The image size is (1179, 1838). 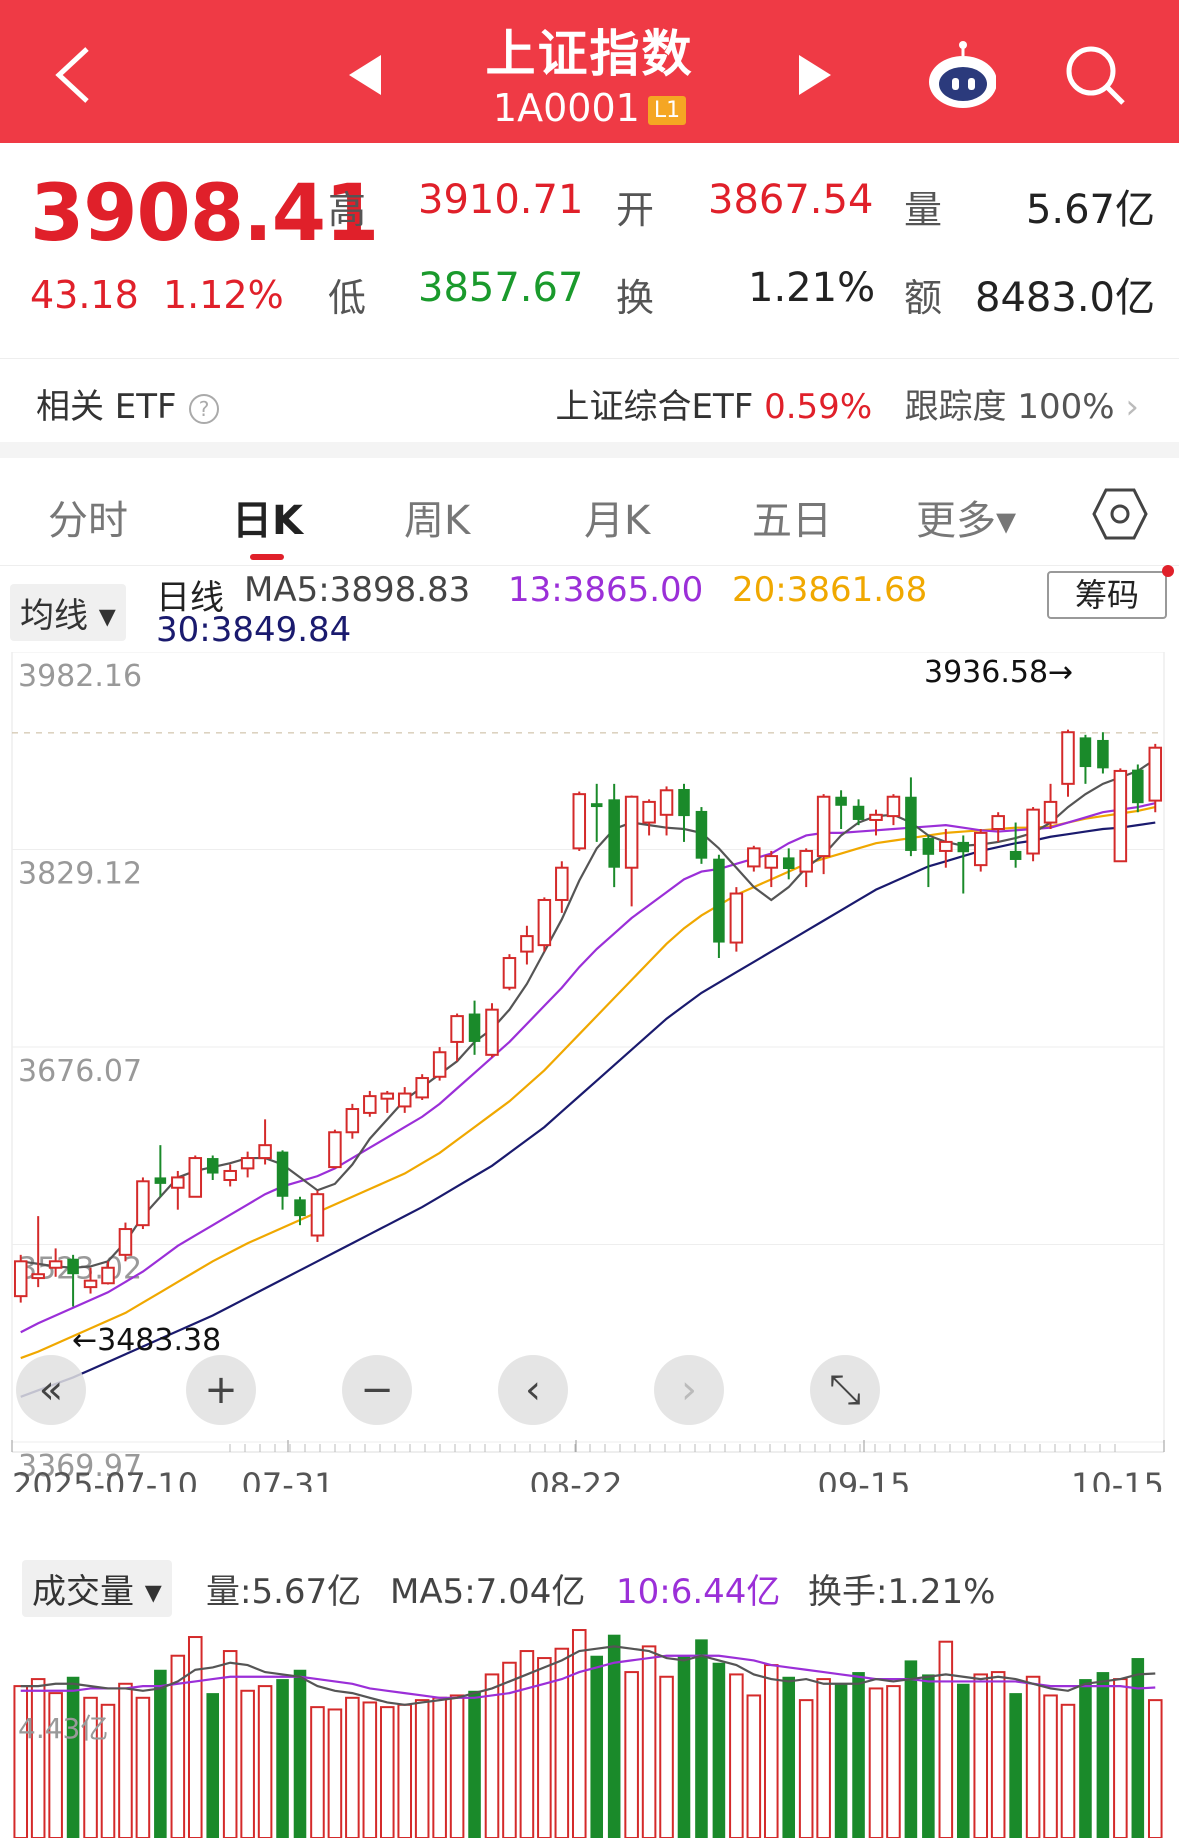 I want to click on etf-name: 上证综合ETF, so click(x=654, y=407).